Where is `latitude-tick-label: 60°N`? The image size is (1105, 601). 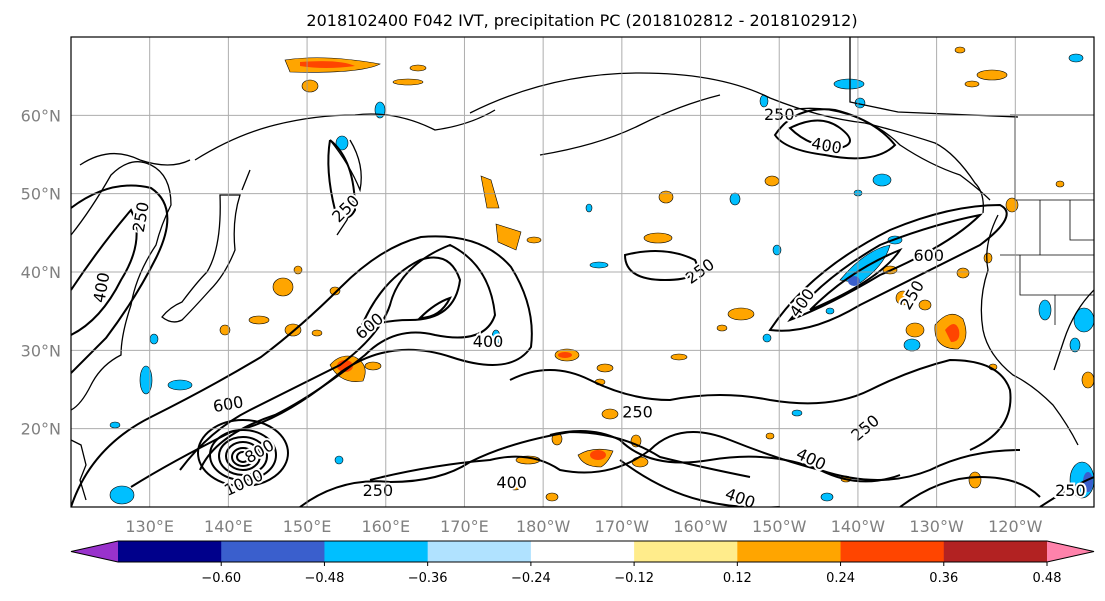
latitude-tick-label: 60°N is located at coordinates (41, 115).